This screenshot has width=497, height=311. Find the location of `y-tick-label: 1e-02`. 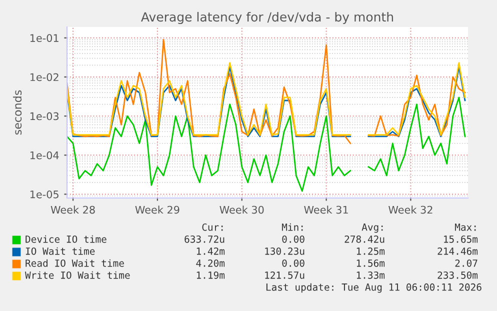

y-tick-label: 1e-02 is located at coordinates (44, 77).